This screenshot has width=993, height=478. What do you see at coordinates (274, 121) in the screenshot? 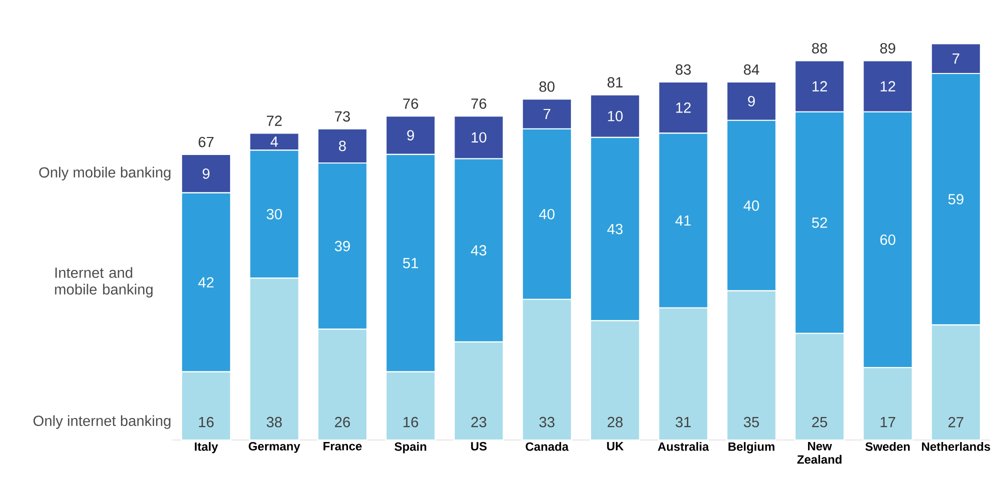
I see `total-label: 72` at bounding box center [274, 121].